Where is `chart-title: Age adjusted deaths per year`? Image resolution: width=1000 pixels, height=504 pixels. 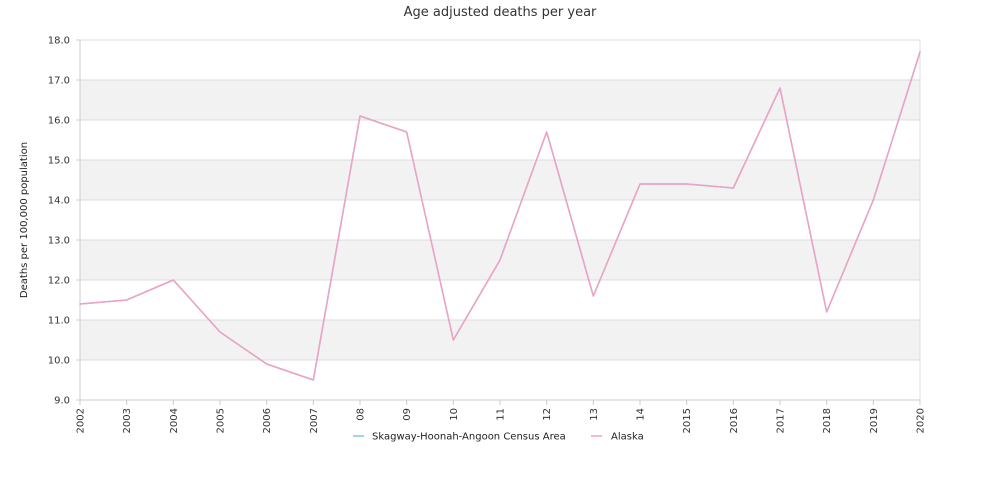
chart-title: Age adjusted deaths per year is located at coordinates (500, 12).